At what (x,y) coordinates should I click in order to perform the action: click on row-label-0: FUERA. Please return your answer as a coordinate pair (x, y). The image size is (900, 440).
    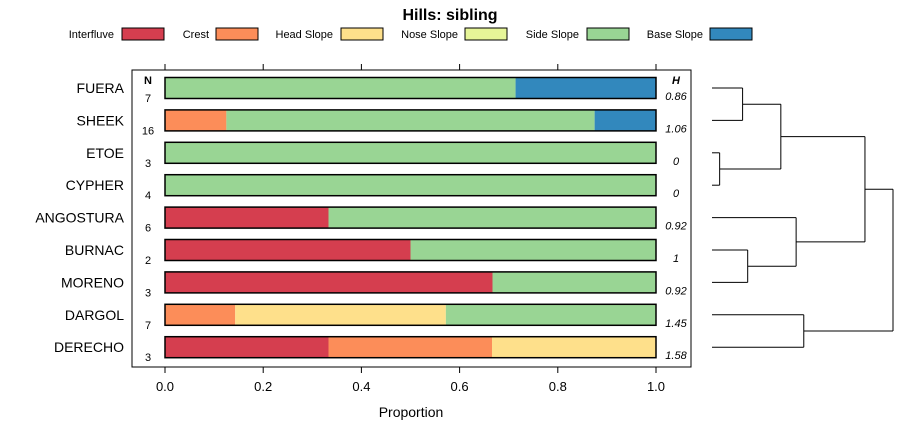
    Looking at the image, I should click on (101, 88).